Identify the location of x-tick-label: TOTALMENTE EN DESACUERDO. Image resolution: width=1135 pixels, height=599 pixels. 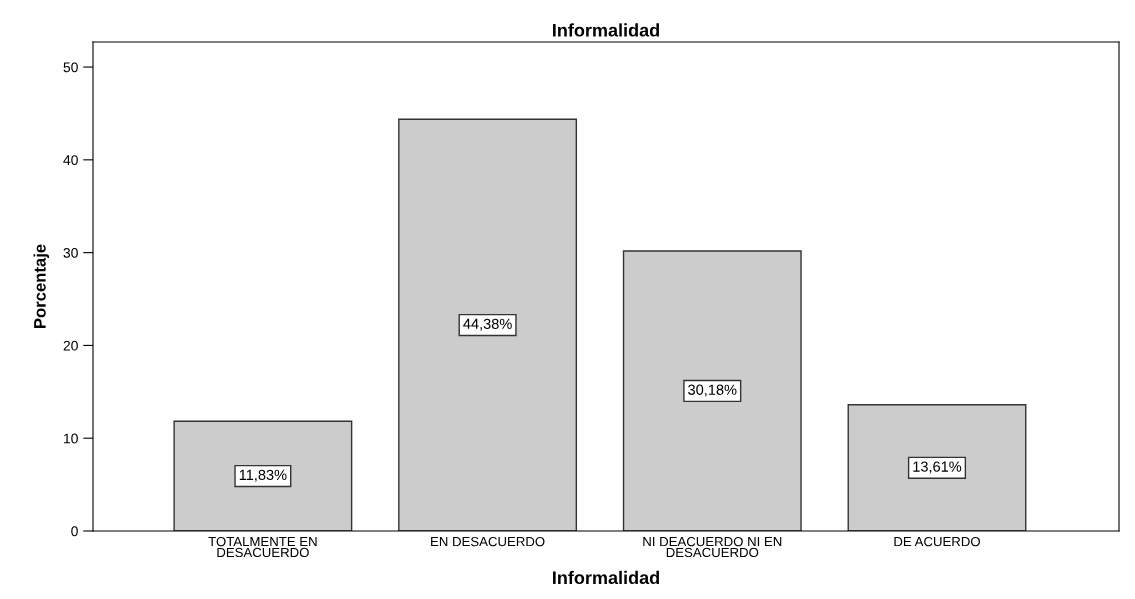
(262, 547).